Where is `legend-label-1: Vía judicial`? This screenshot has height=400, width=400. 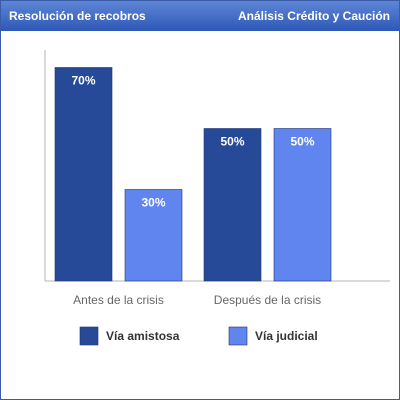 legend-label-1: Vía judicial is located at coordinates (286, 336).